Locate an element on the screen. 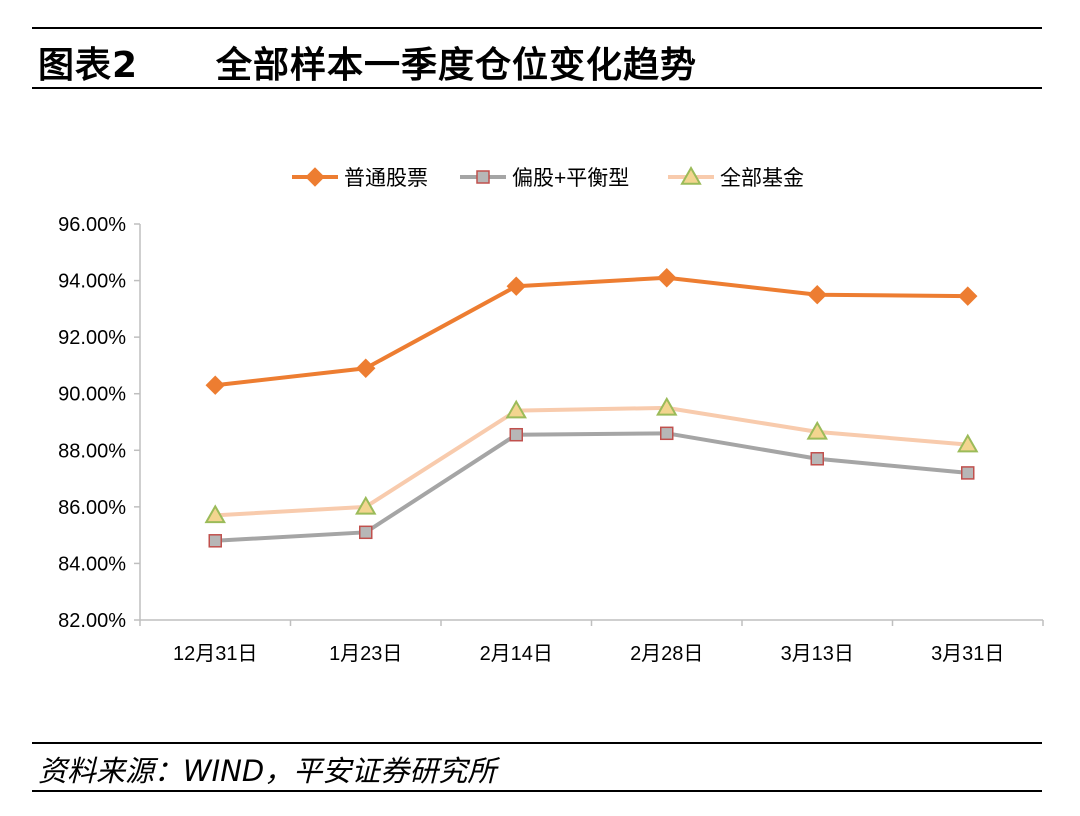 The image size is (1080, 816). legend-label: 全部基金 is located at coordinates (762, 178).